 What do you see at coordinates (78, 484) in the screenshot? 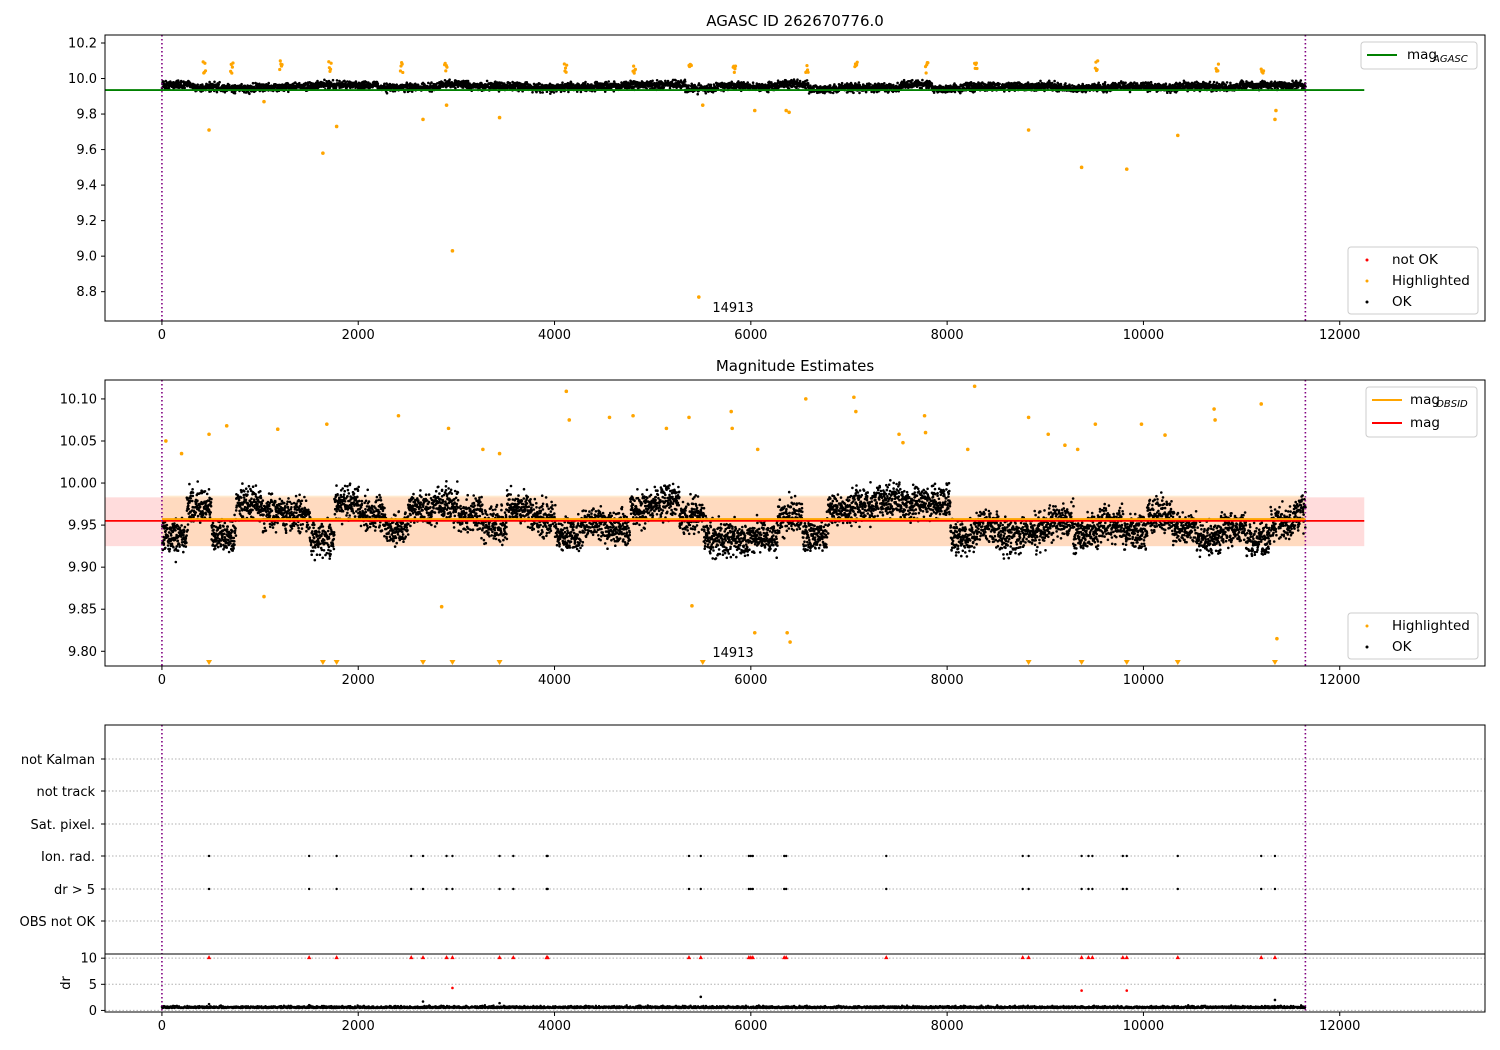
I see `y-tick-label: 10.00` at bounding box center [78, 484].